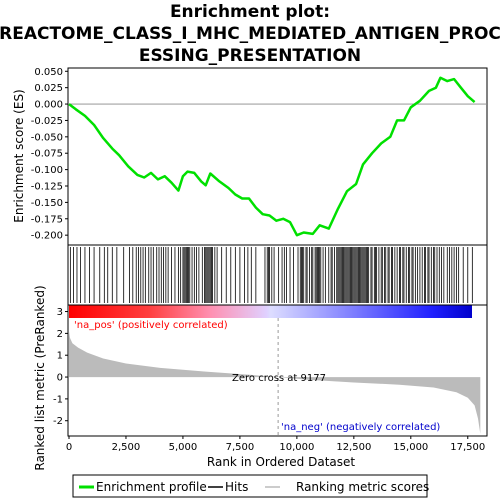 Image resolution: width=500 pixels, height=500 pixels. Describe the element at coordinates (270, 311) in the screenshot. I see `rank-color-bar` at that location.